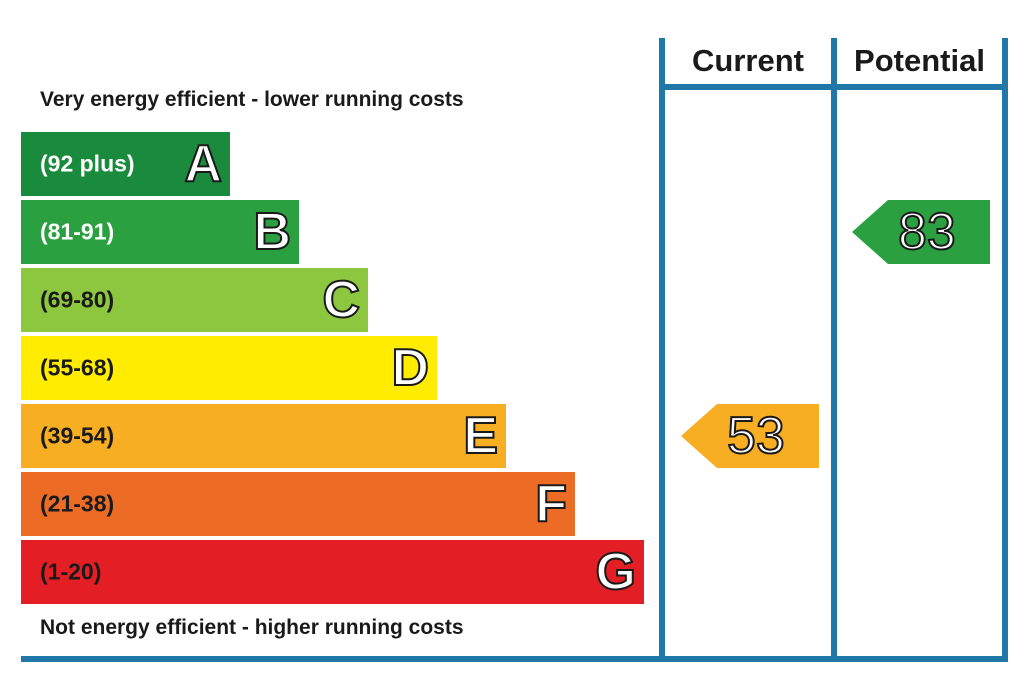  Describe the element at coordinates (410, 368) in the screenshot. I see `band-letter: D` at that location.